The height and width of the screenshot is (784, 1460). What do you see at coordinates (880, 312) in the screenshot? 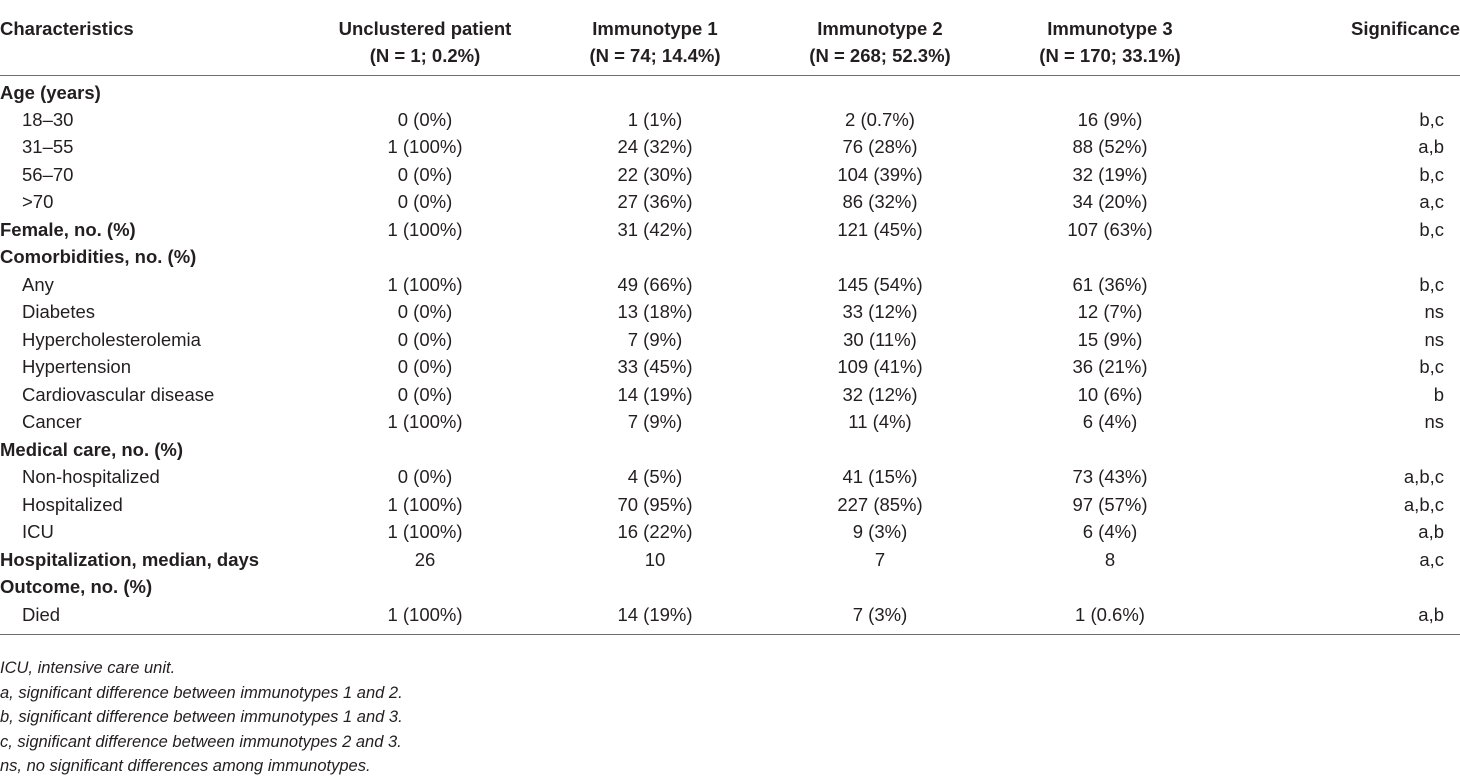
I see `cell-immunotype-2: 33 (12%)` at bounding box center [880, 312].